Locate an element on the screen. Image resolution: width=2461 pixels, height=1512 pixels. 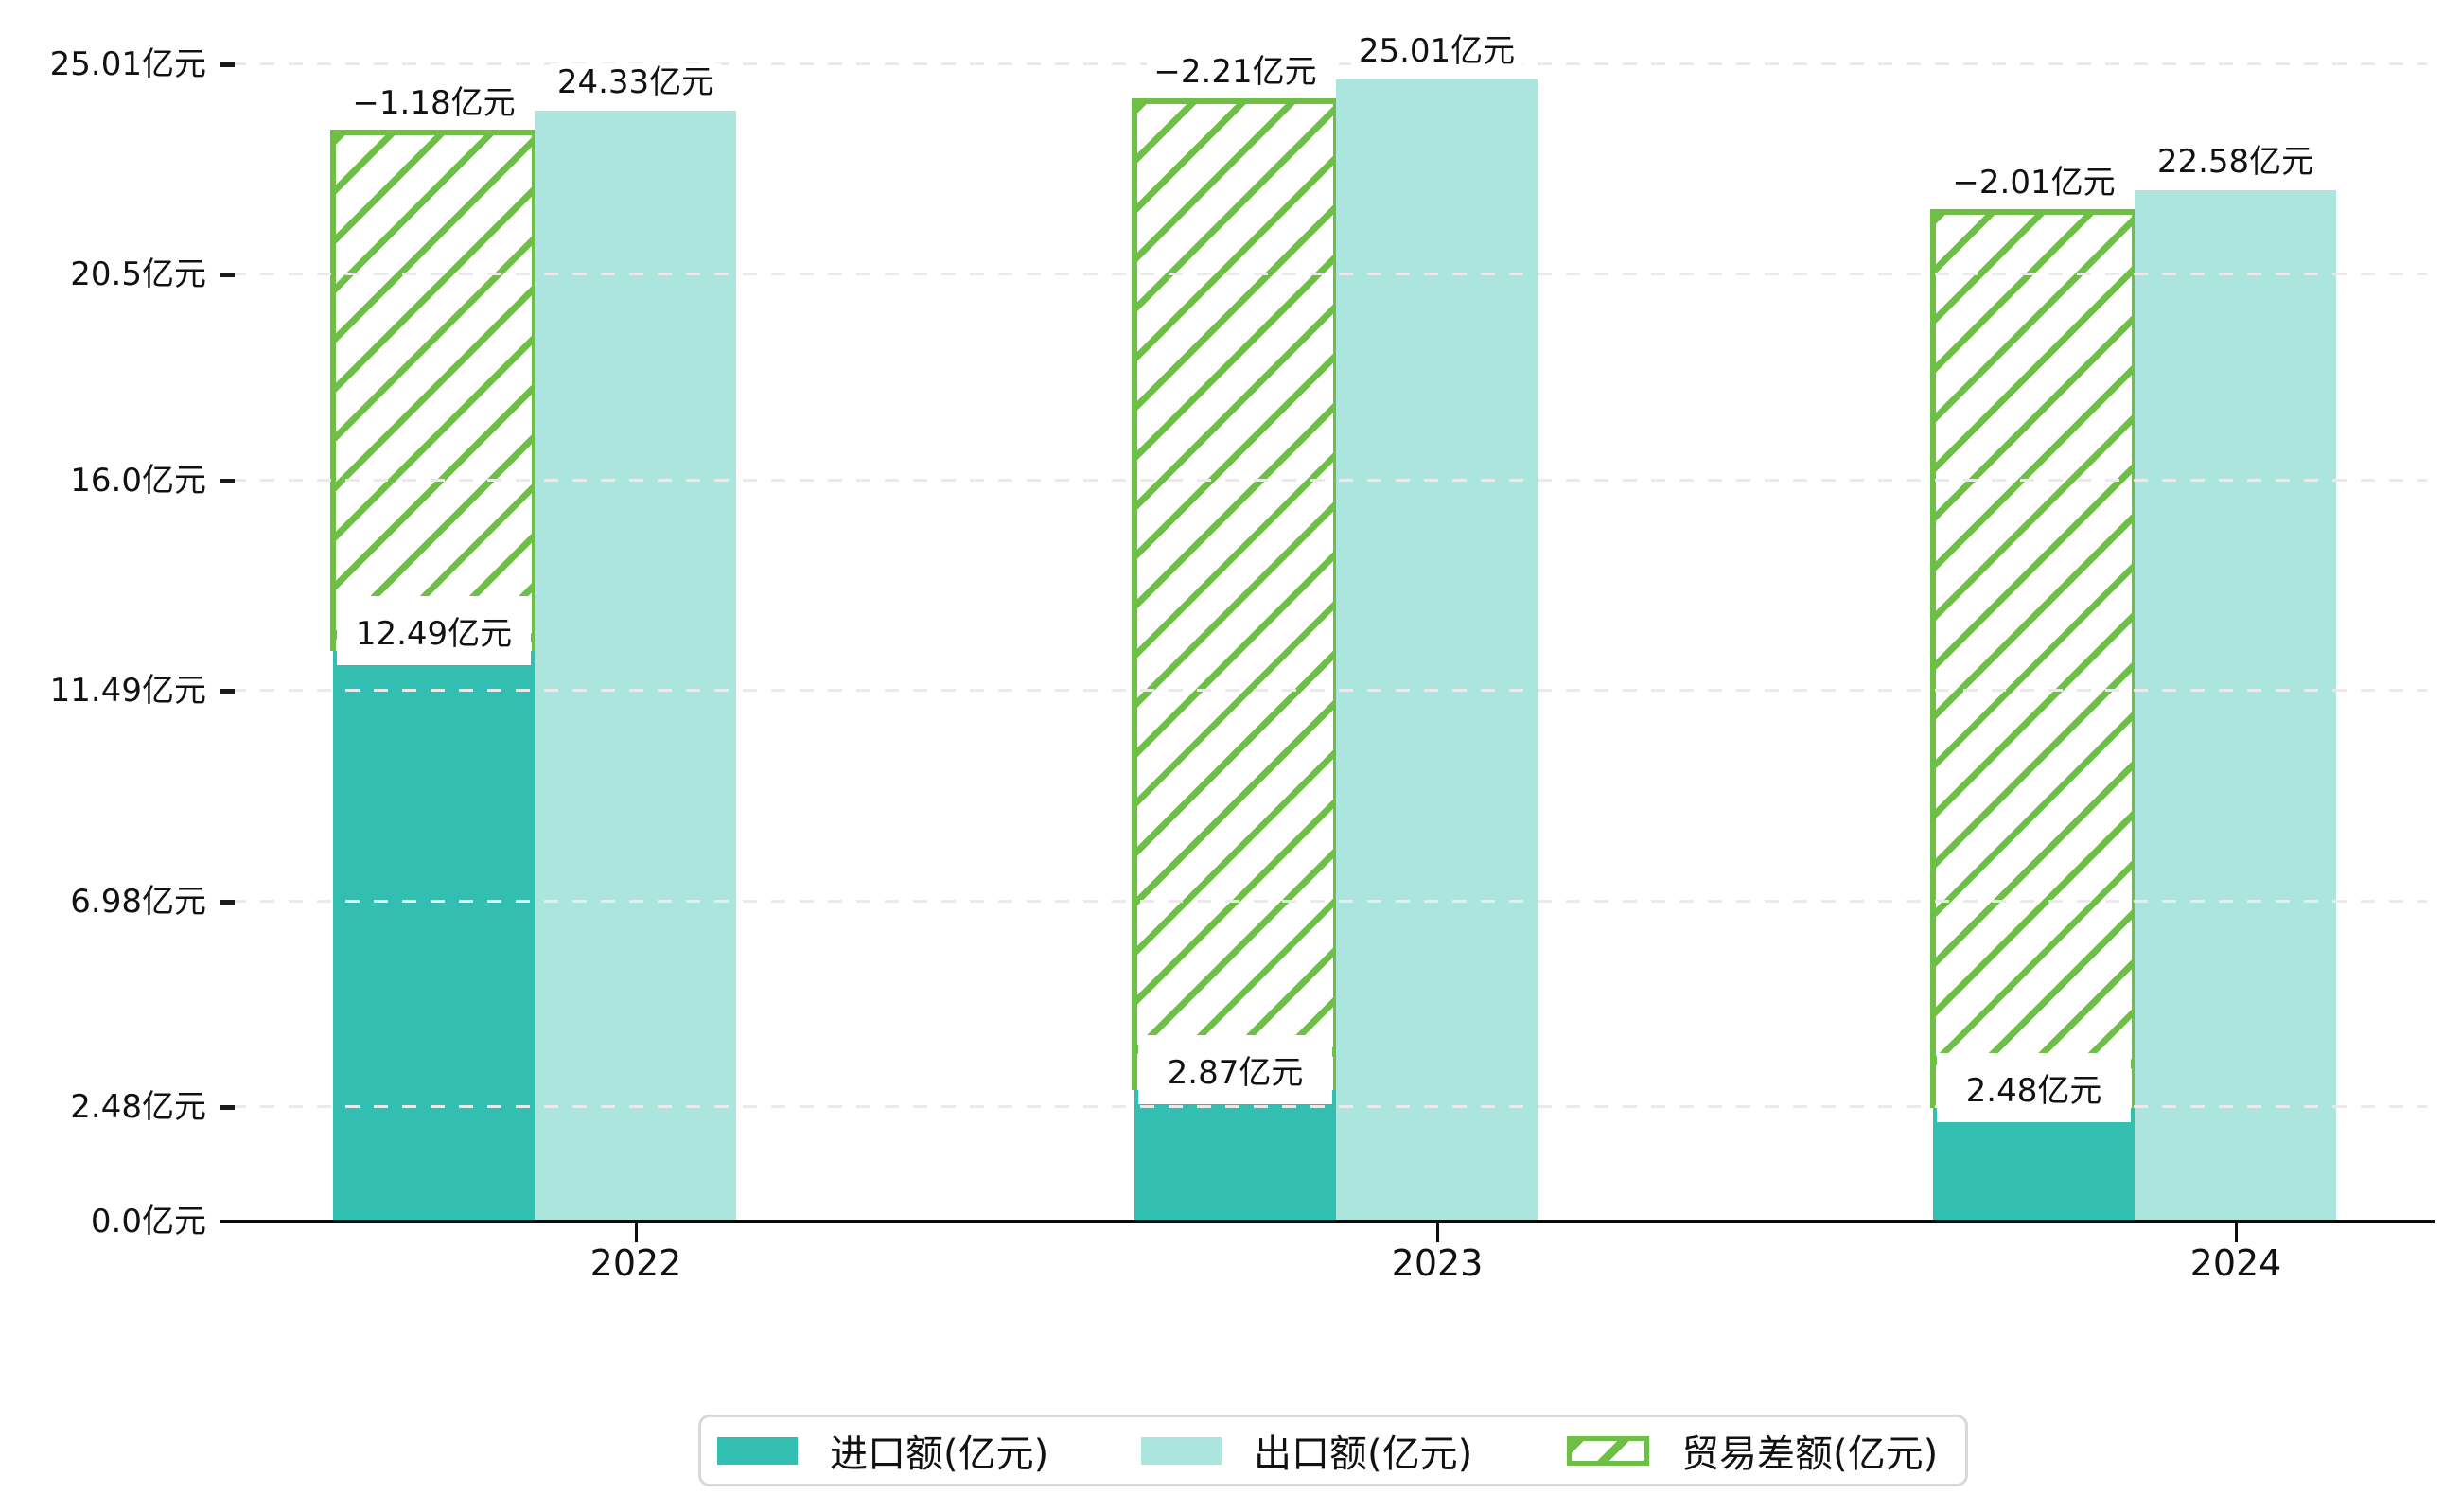
x-axis-label: 2024 is located at coordinates (2235, 1263).